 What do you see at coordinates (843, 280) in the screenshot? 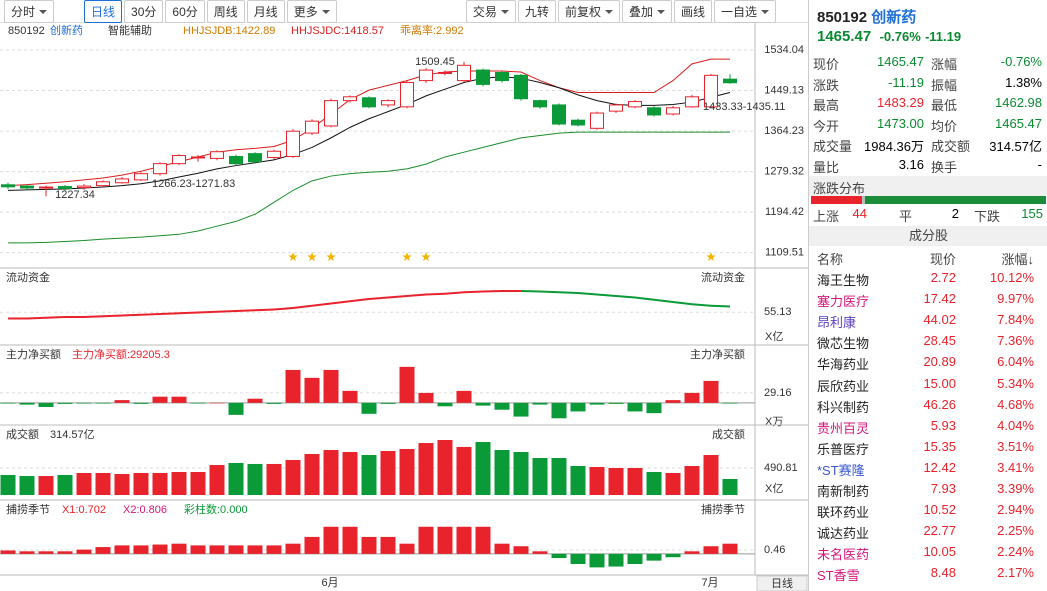
I see `table-cell: 海王生物` at bounding box center [843, 280].